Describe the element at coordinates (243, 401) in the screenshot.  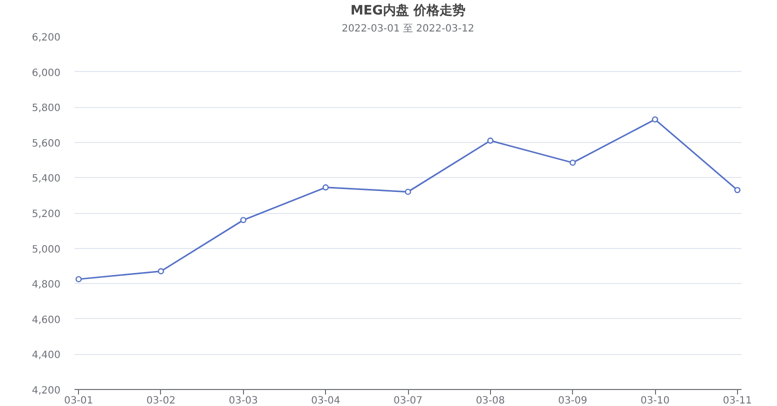
I see `x-tick-label: 03-03` at that location.